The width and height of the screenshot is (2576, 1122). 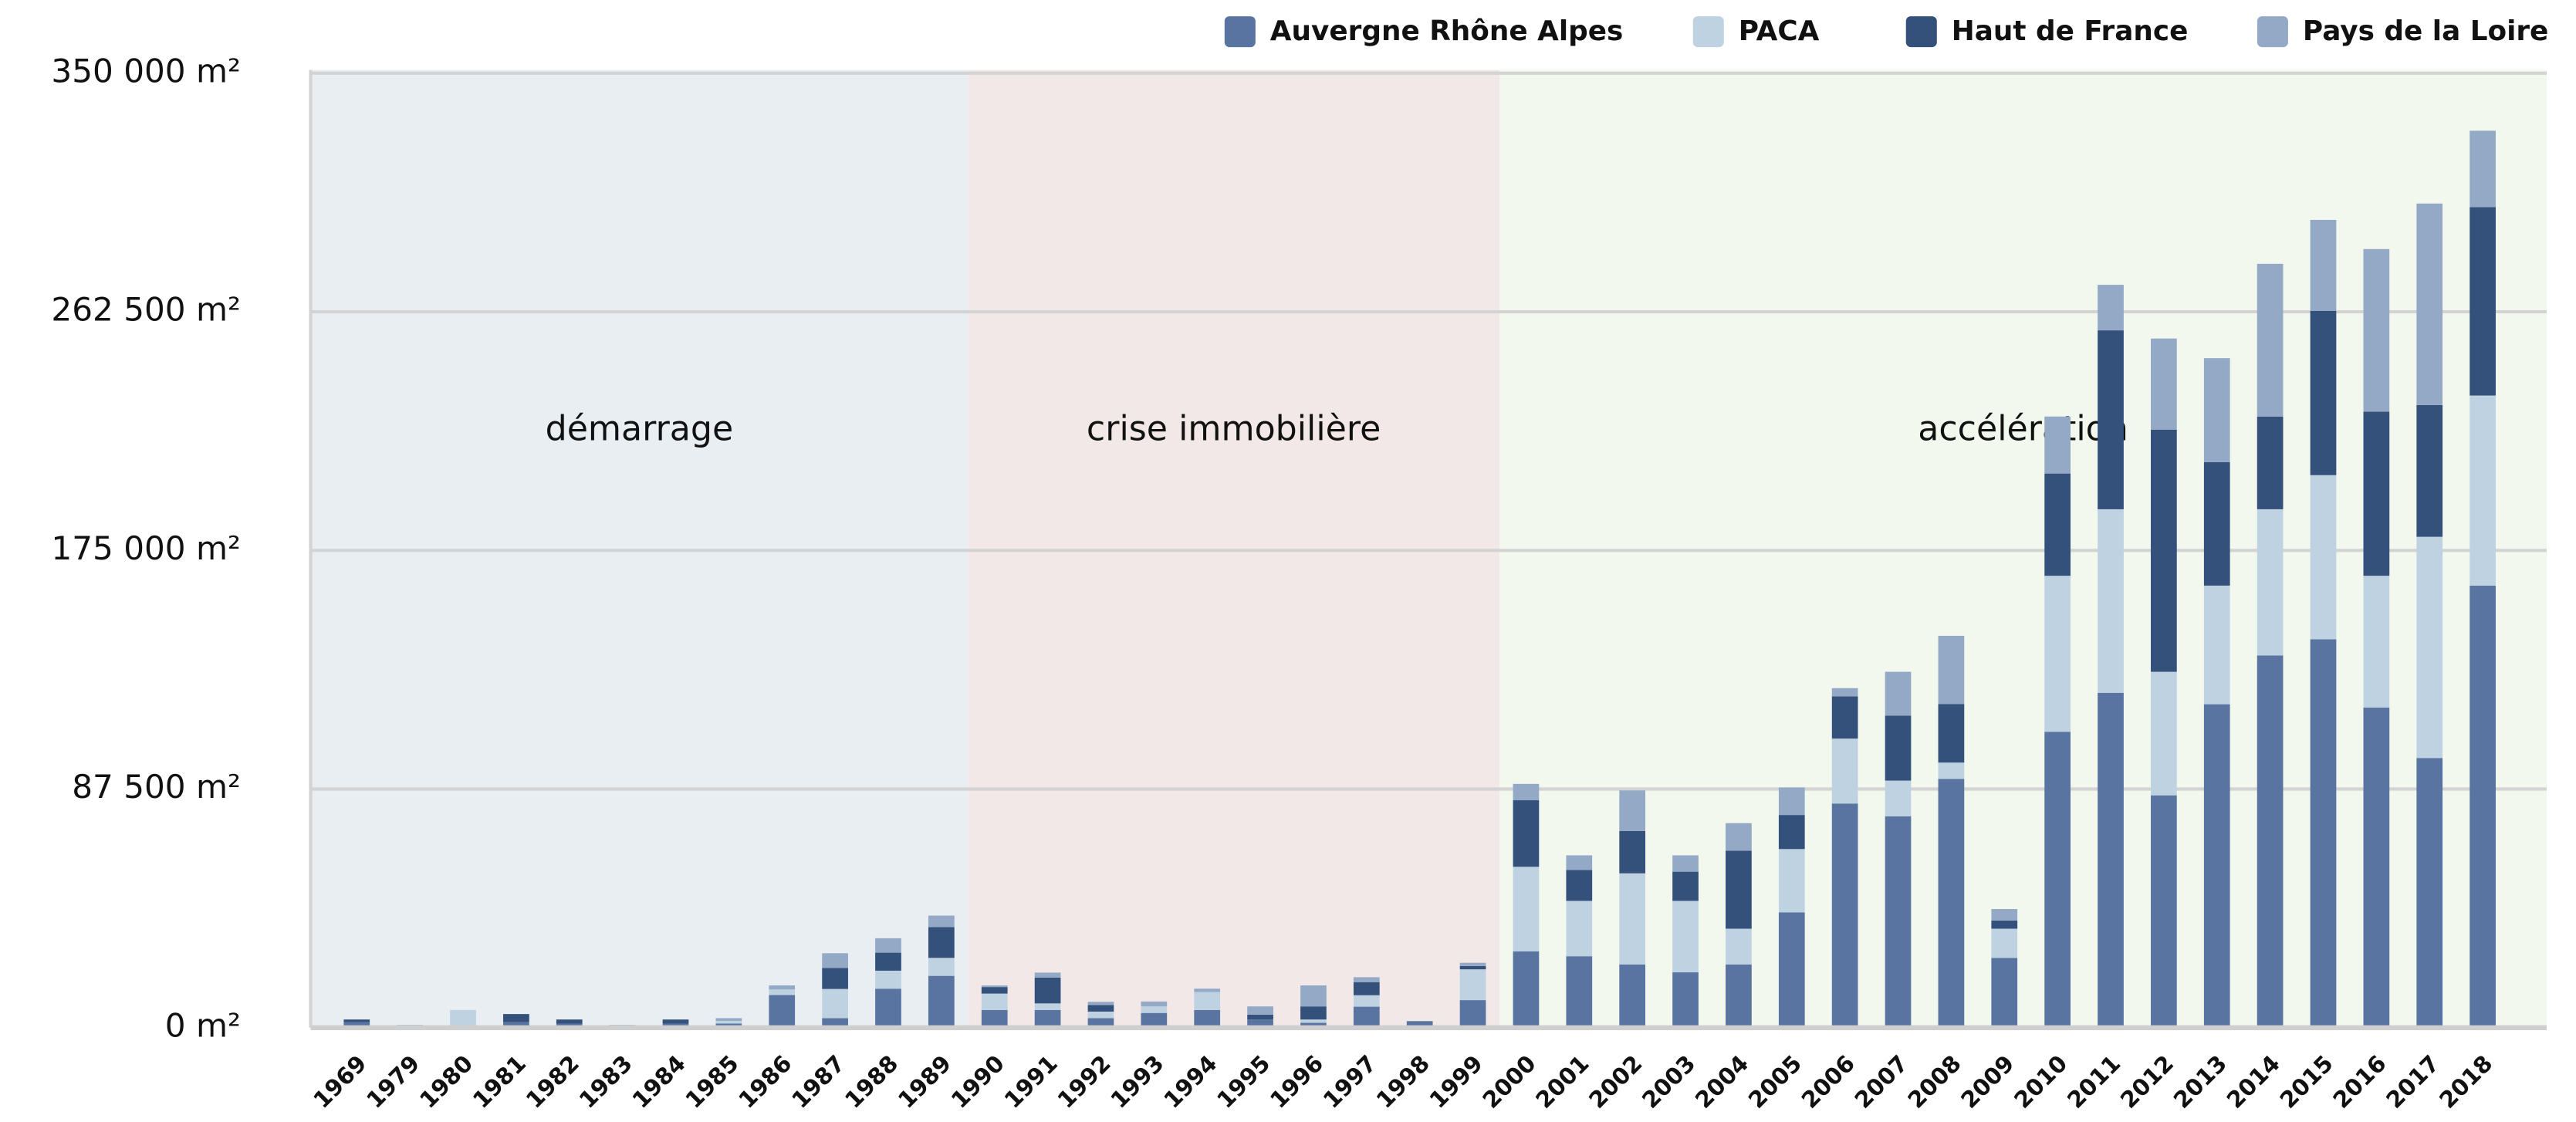 I want to click on x-tick-label: 2014, so click(x=2253, y=1082).